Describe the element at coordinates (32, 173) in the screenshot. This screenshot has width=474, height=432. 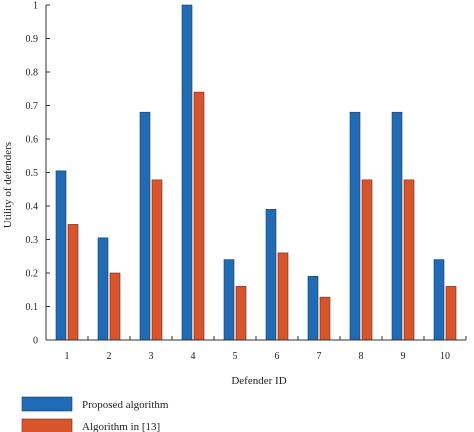
I see `y-tick-label: 0.5` at that location.